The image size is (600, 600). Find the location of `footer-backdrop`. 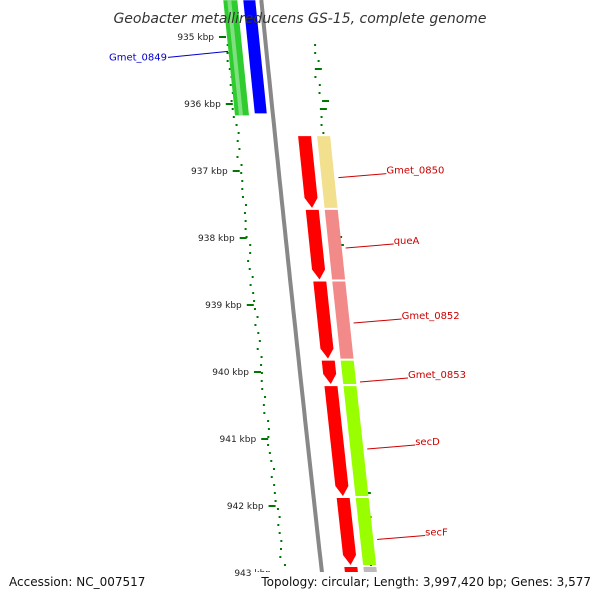

footer-backdrop is located at coordinates (427, 586).